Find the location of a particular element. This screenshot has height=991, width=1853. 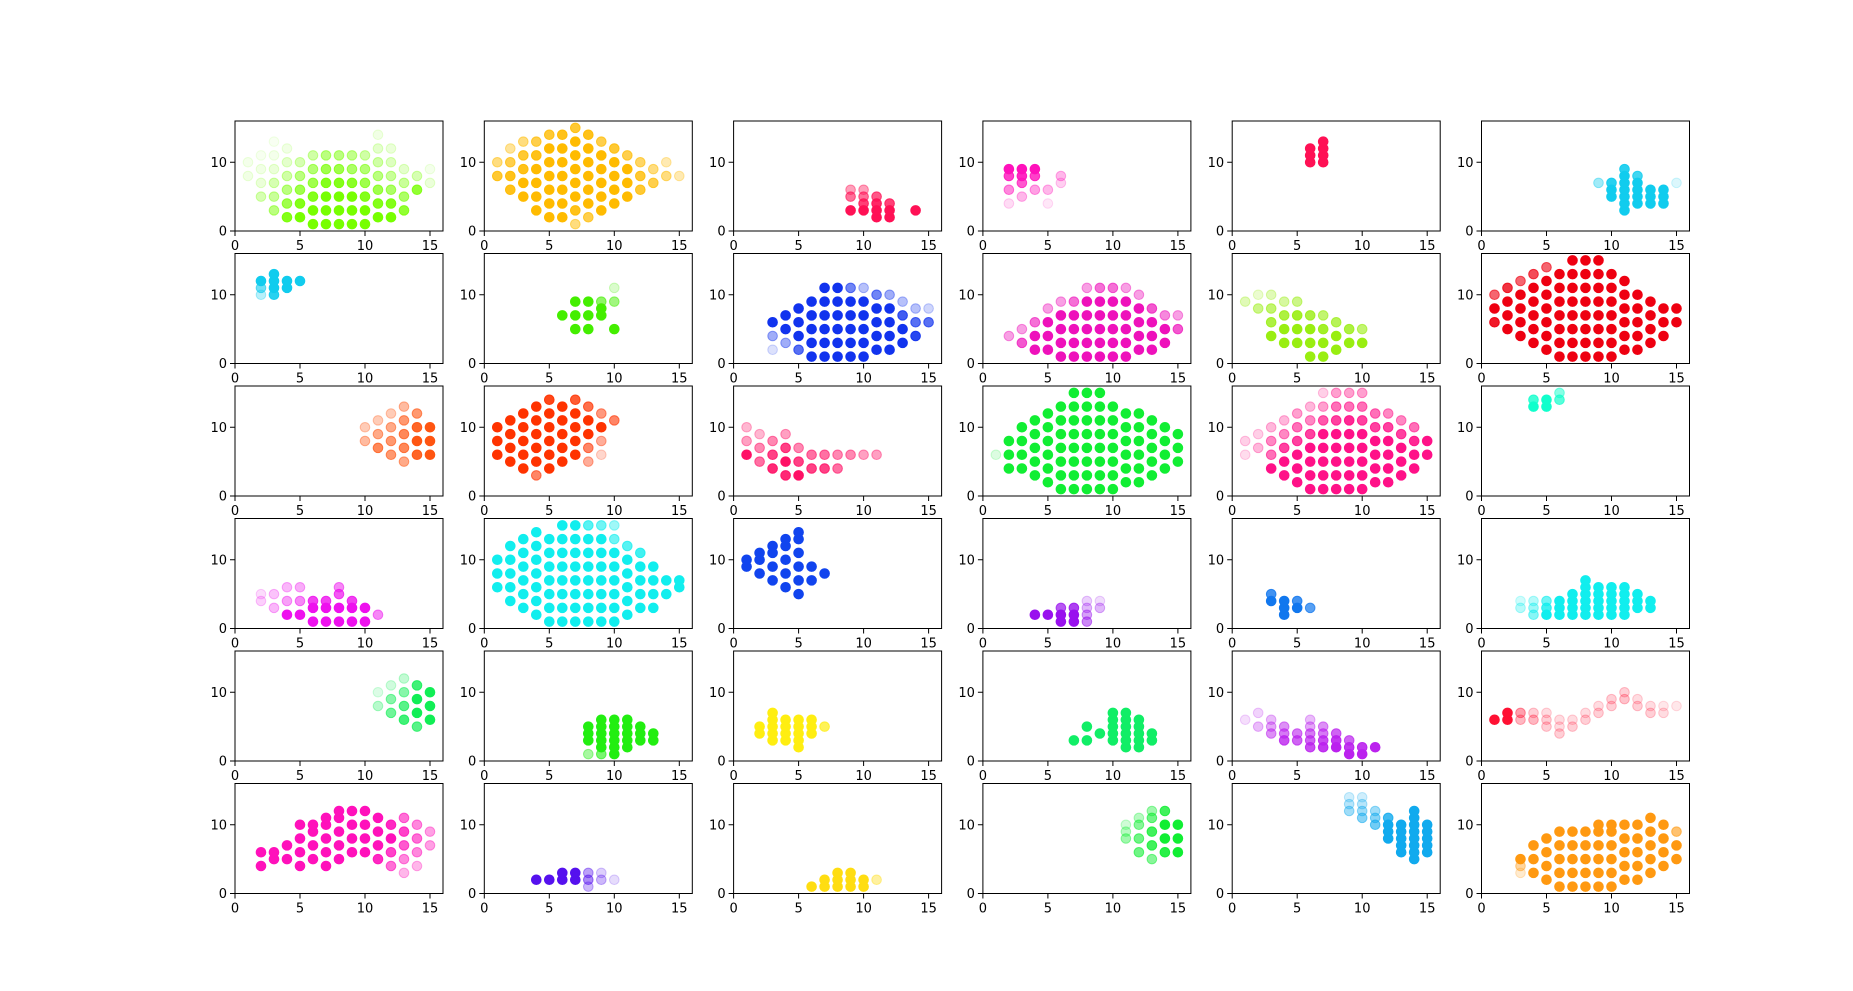

subplot-2-1: 0 5 10 15 0 10 is located at coordinates (327, 320).